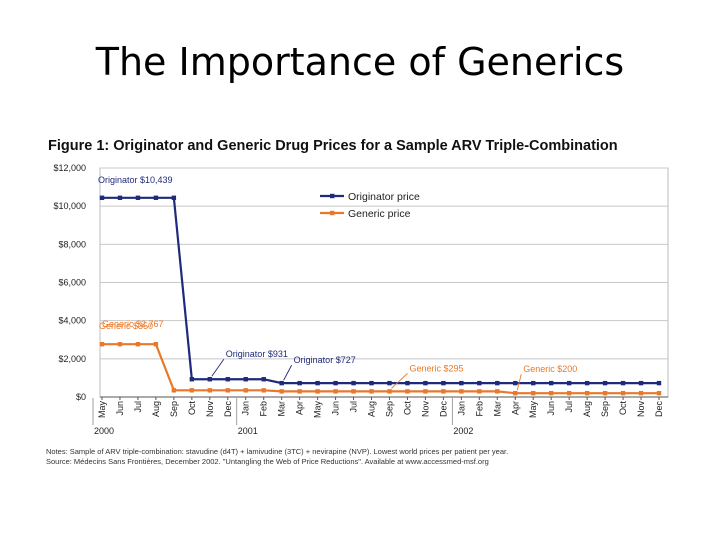 Image resolution: width=720 pixels, height=540 pixels. I want to click on y-tick-label: $12,000, so click(69, 168).